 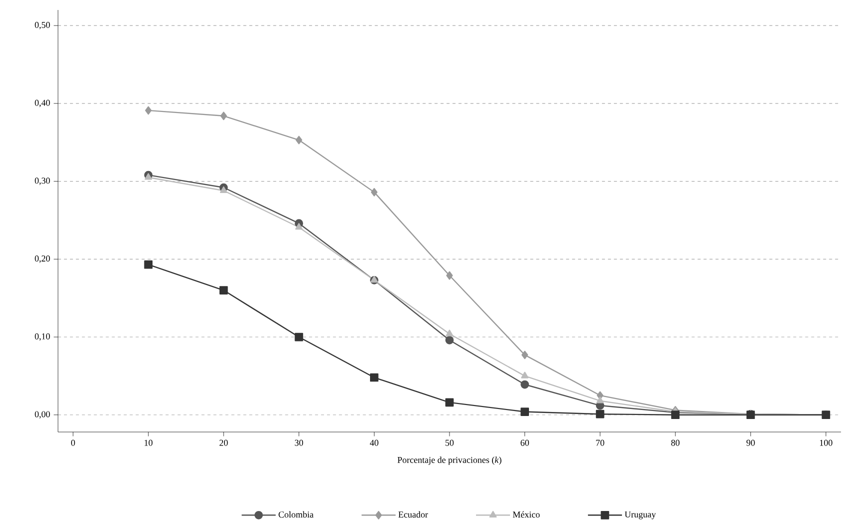 What do you see at coordinates (826, 443) in the screenshot?
I see `x-tick-label: 100` at bounding box center [826, 443].